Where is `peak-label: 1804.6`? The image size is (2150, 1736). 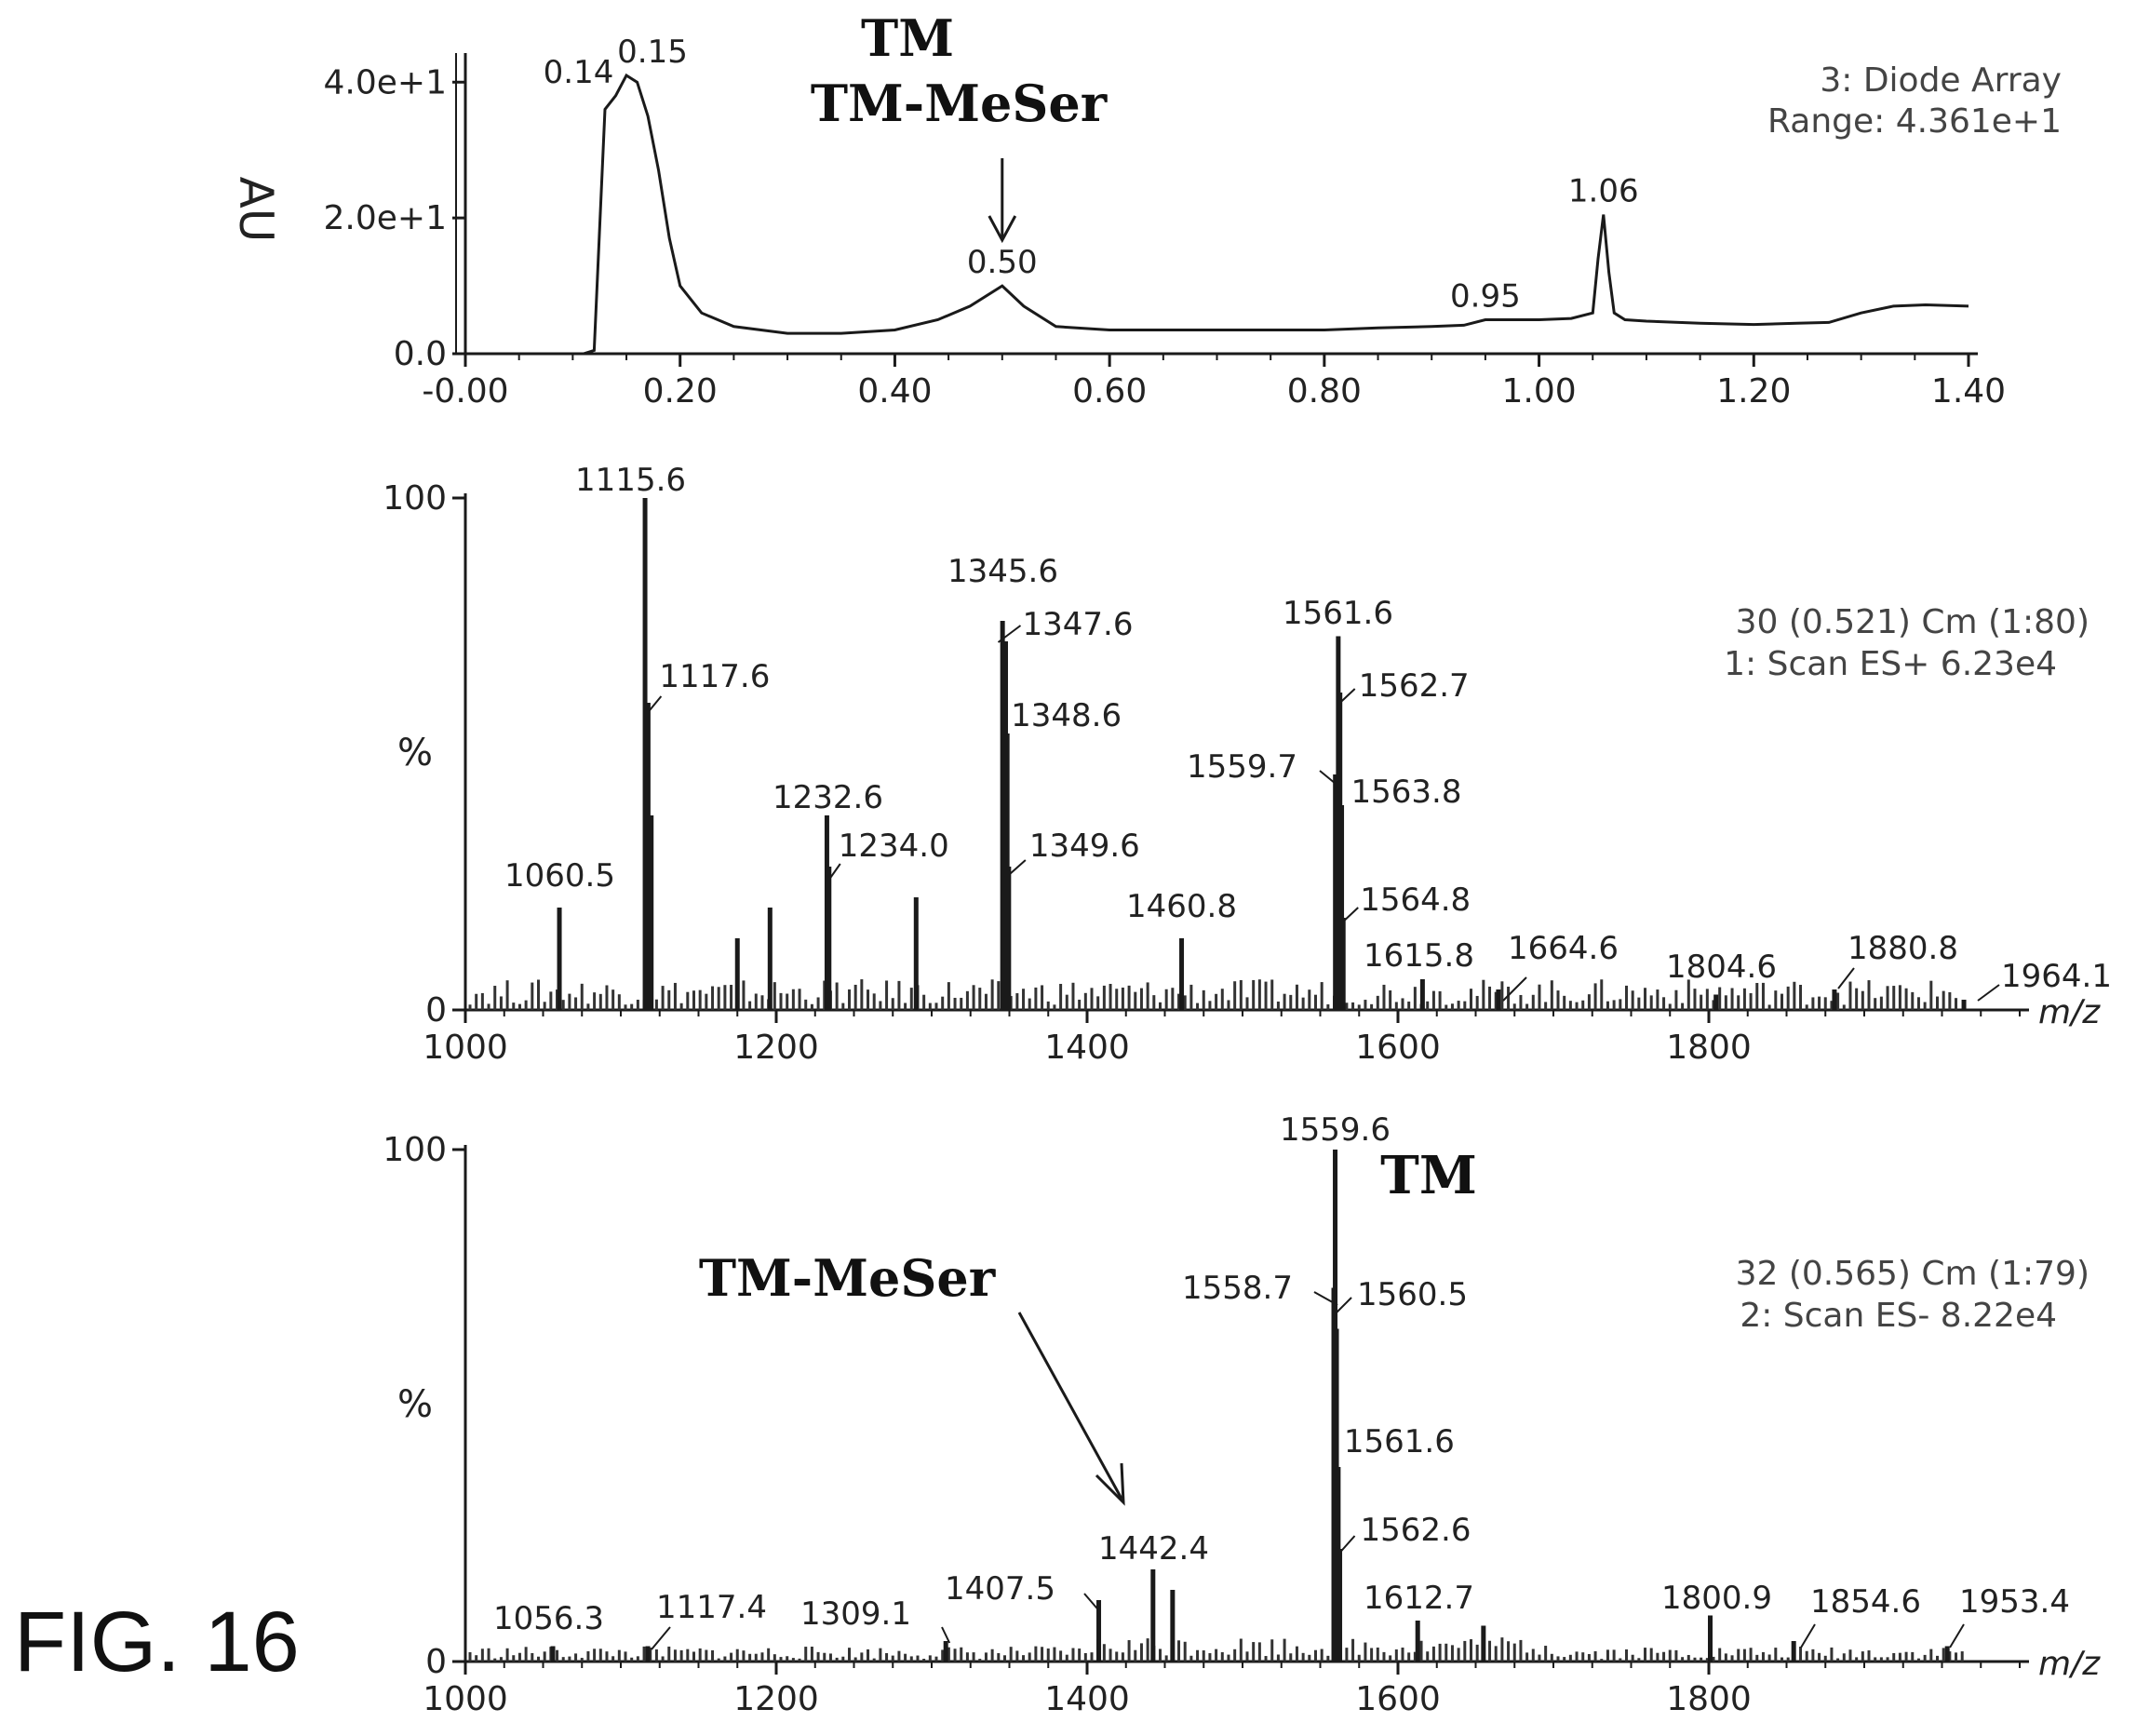 peak-label: 1804.6 is located at coordinates (1721, 968).